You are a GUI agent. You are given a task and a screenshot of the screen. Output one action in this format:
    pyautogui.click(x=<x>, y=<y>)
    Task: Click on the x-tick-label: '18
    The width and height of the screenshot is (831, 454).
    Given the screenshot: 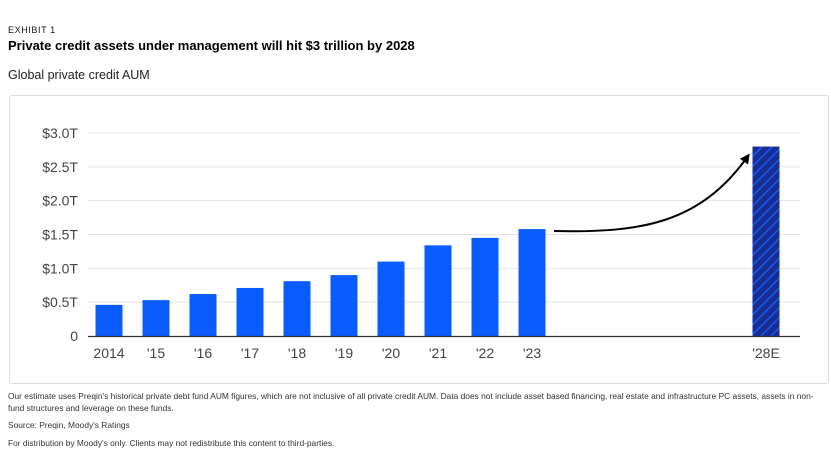 What is the action you would take?
    pyautogui.click(x=297, y=353)
    